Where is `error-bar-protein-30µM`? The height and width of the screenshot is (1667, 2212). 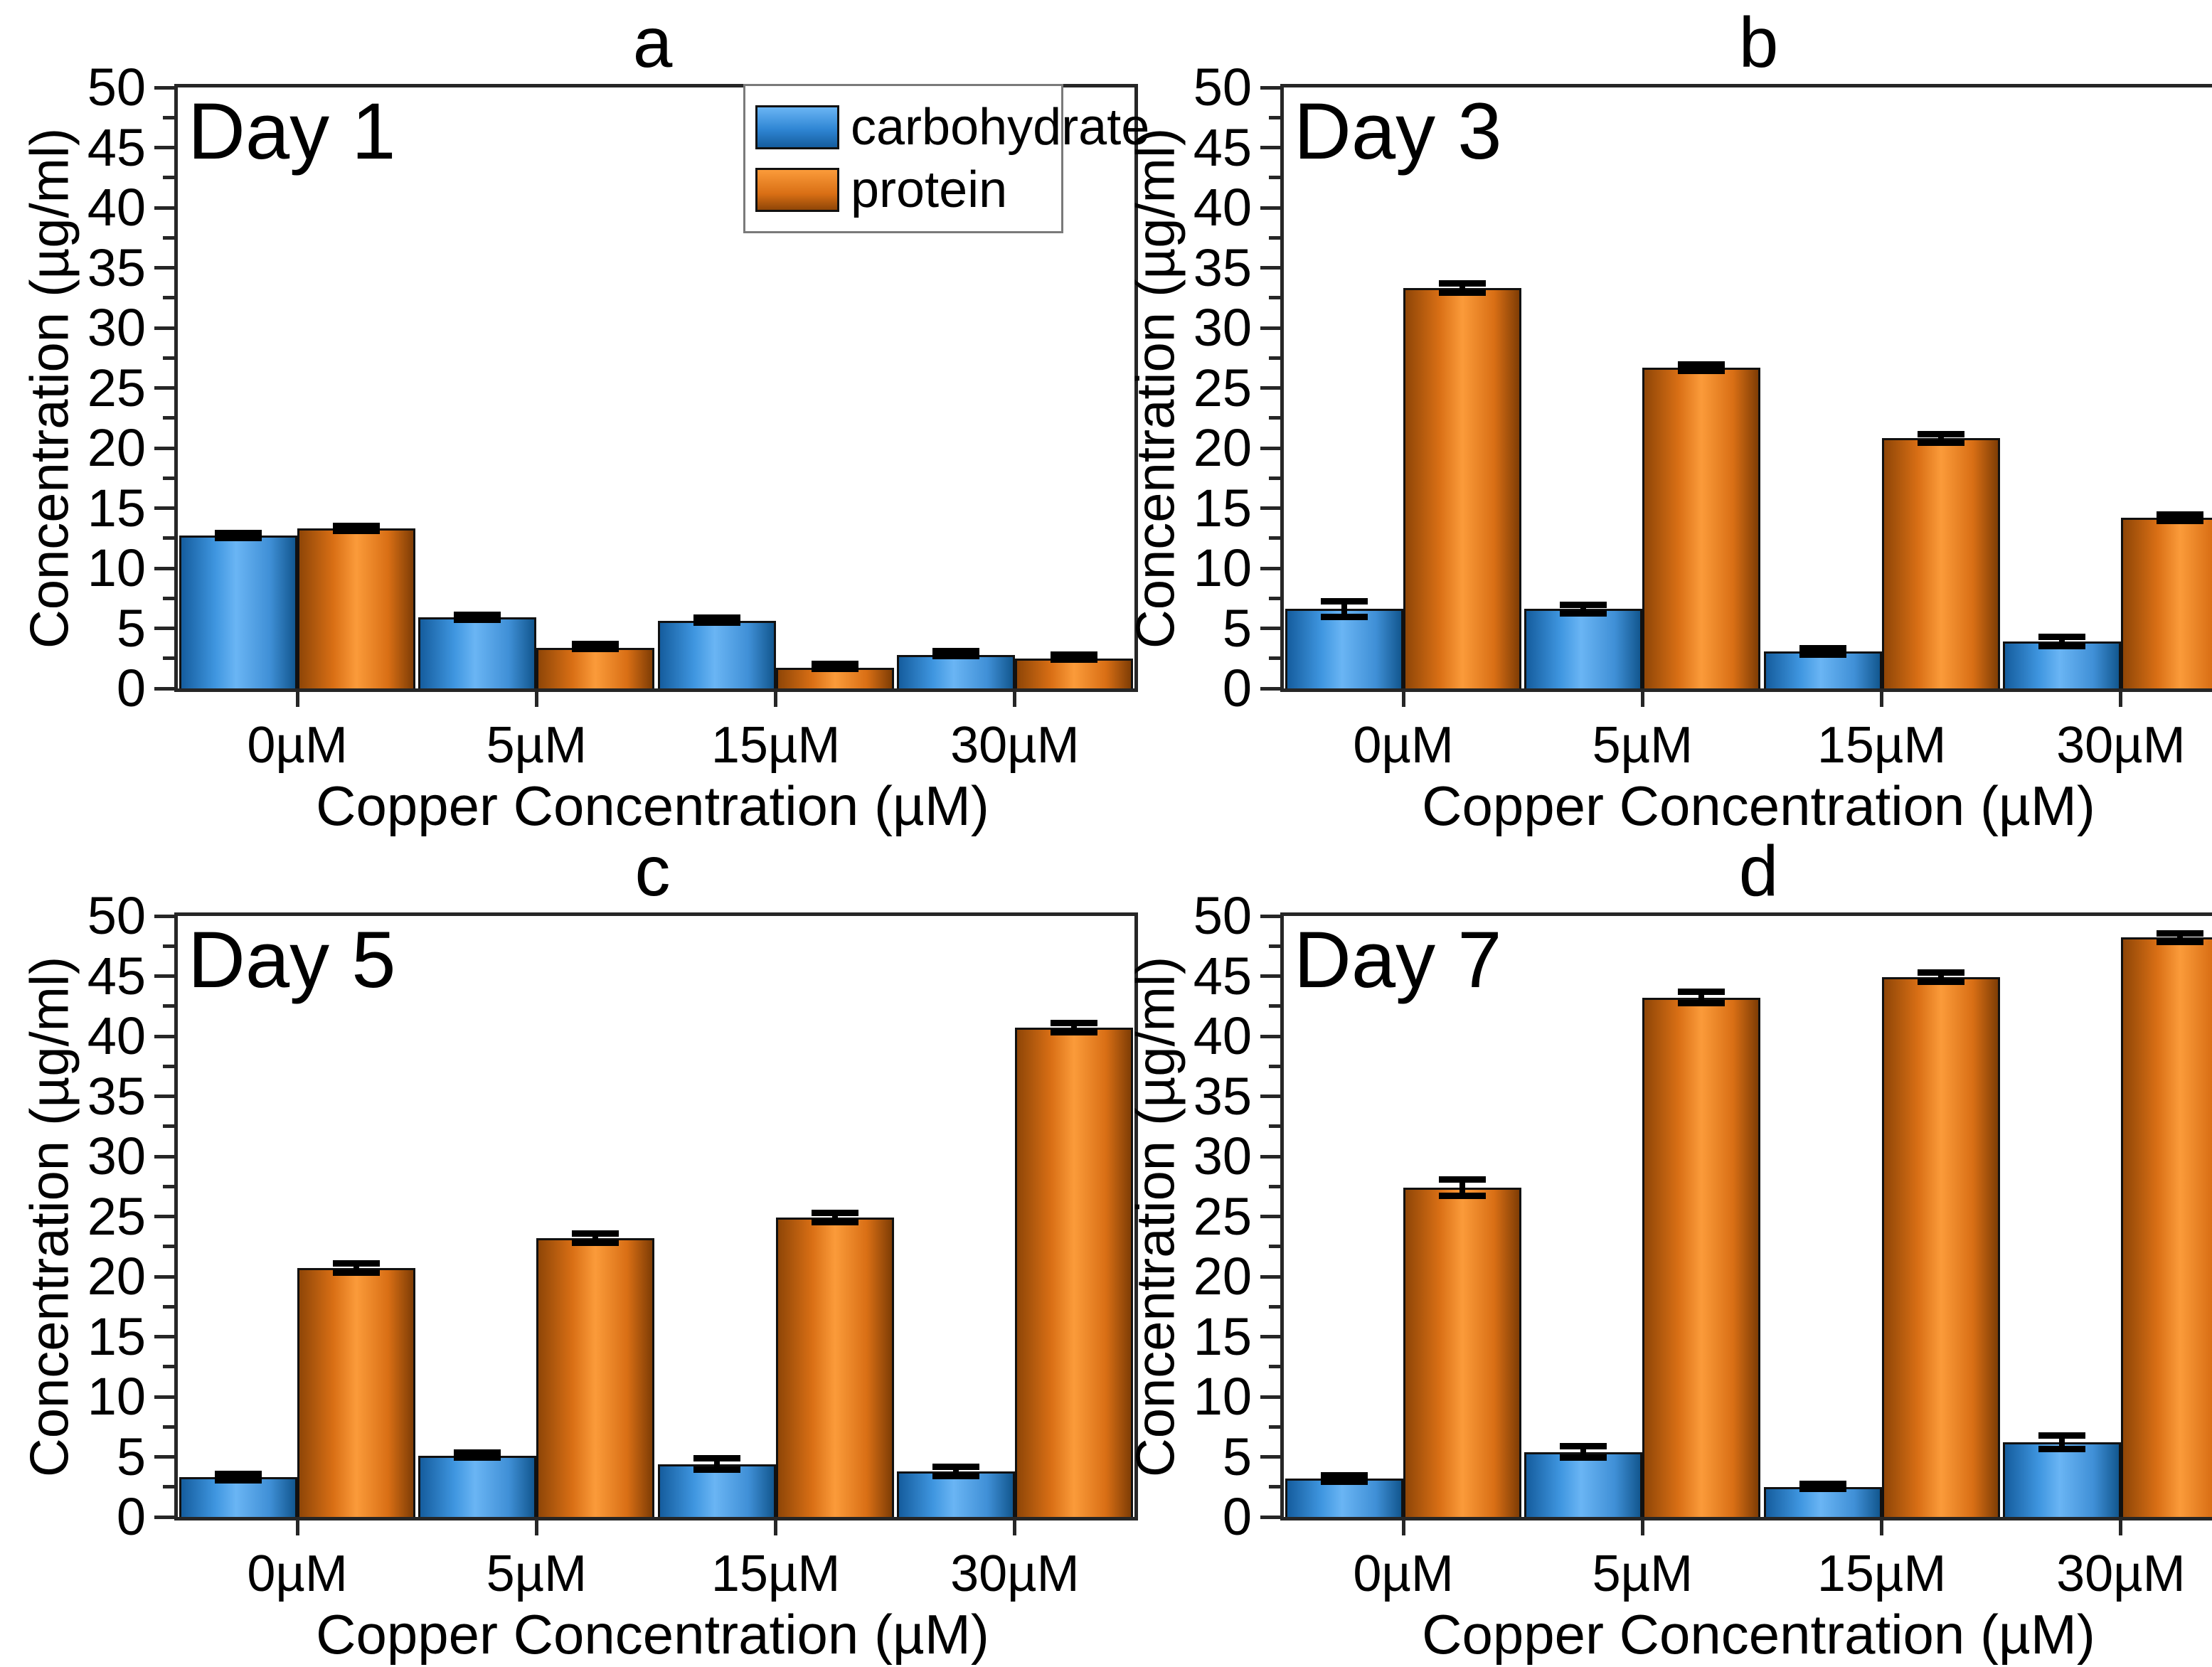 error-bar-protein-30µM is located at coordinates (1073, 1027).